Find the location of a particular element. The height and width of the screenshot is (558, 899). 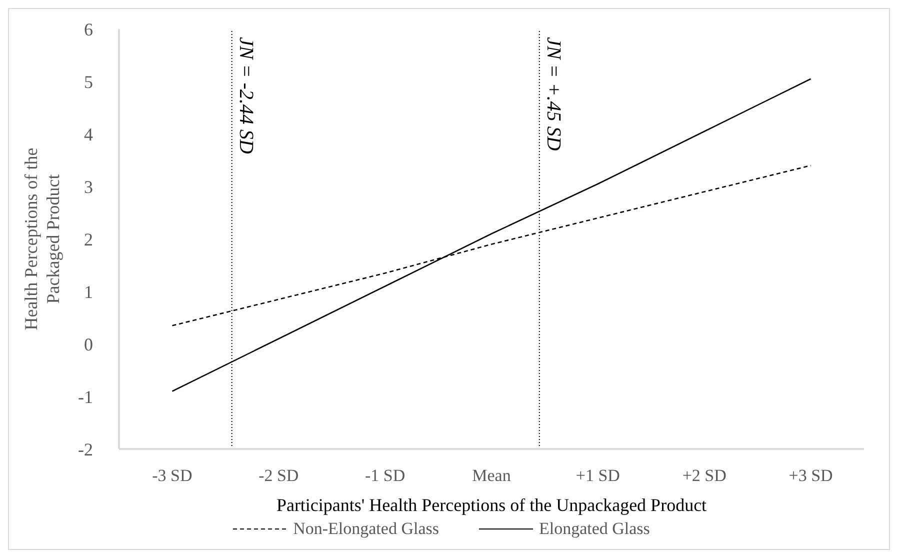

y-tick-label: 5 is located at coordinates (88, 82).